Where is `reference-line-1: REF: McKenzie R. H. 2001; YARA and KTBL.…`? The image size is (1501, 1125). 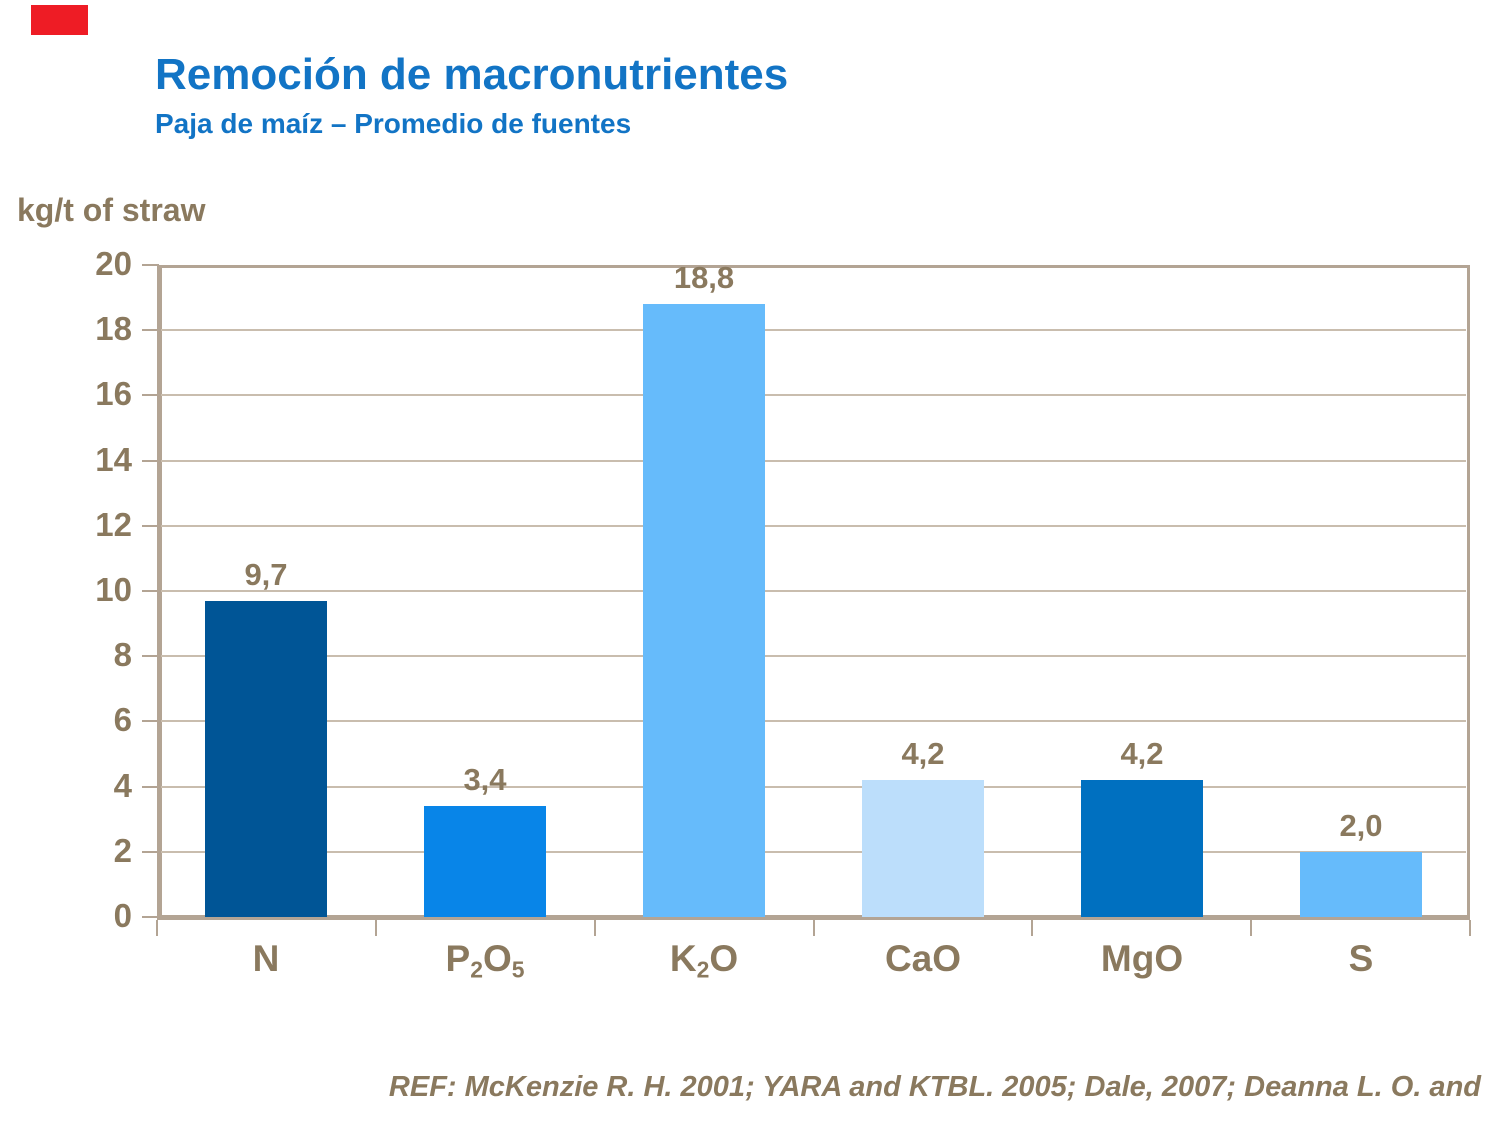 reference-line-1: REF: McKenzie R. H. 2001; YARA and KTBL.… is located at coordinates (934, 1087).